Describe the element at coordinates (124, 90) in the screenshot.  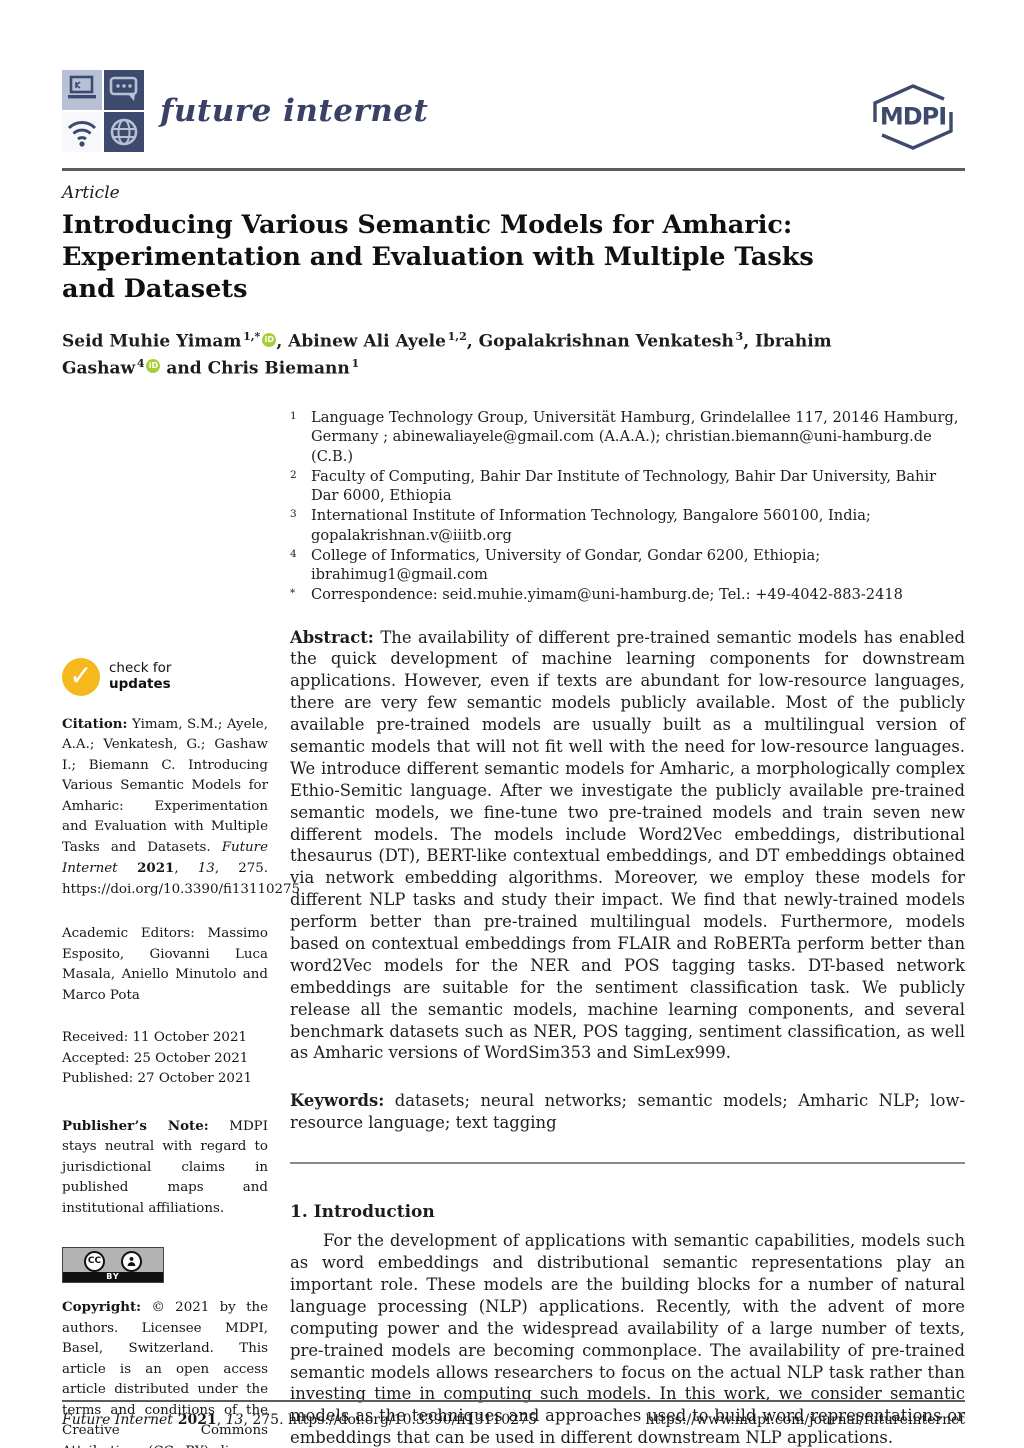
I see `chat-icon` at that location.